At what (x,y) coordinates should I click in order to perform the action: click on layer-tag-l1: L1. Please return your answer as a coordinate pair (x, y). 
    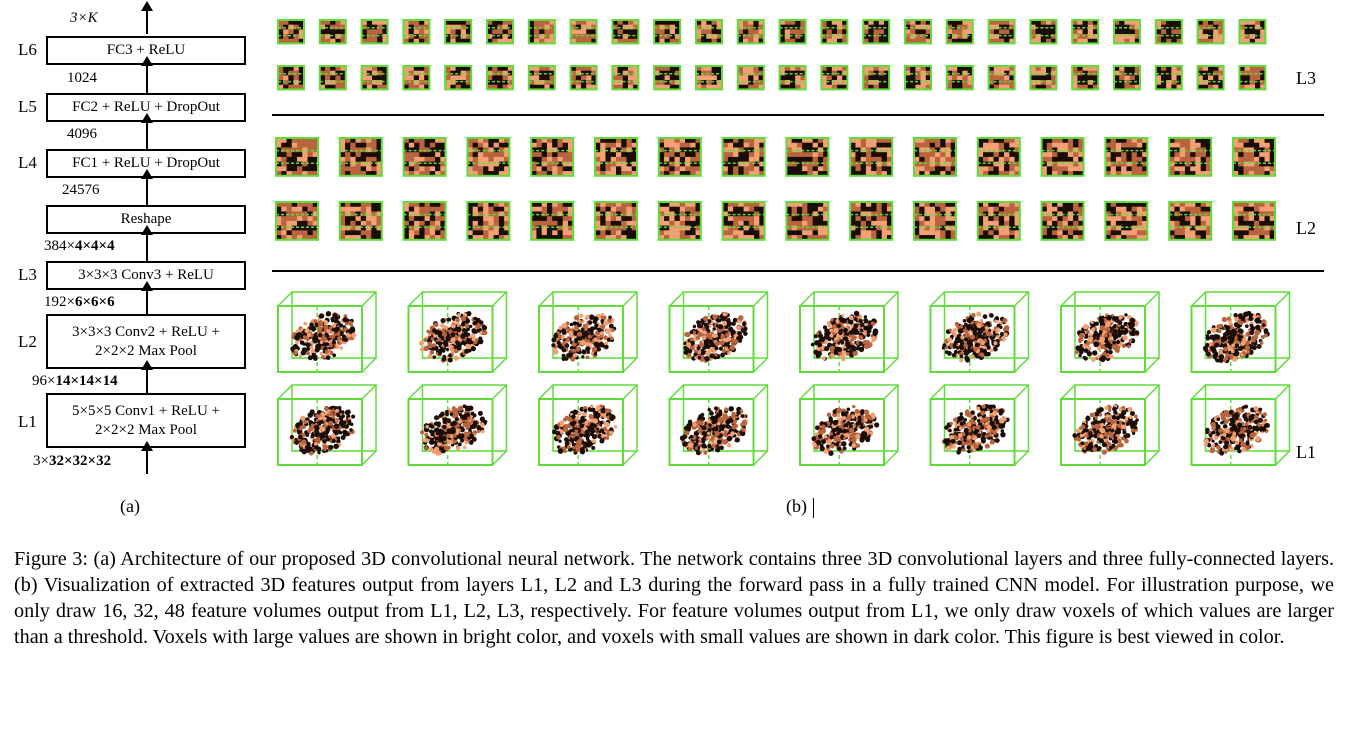
    Looking at the image, I should click on (27, 421).